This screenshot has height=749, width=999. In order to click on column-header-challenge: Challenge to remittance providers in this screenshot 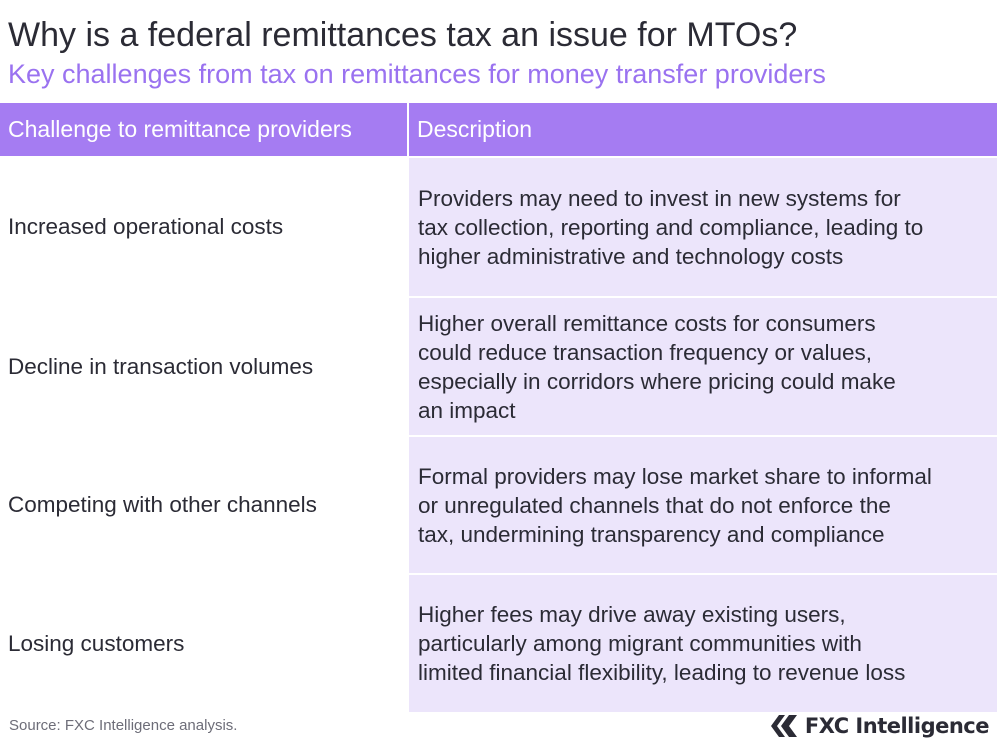, I will do `click(203, 129)`.